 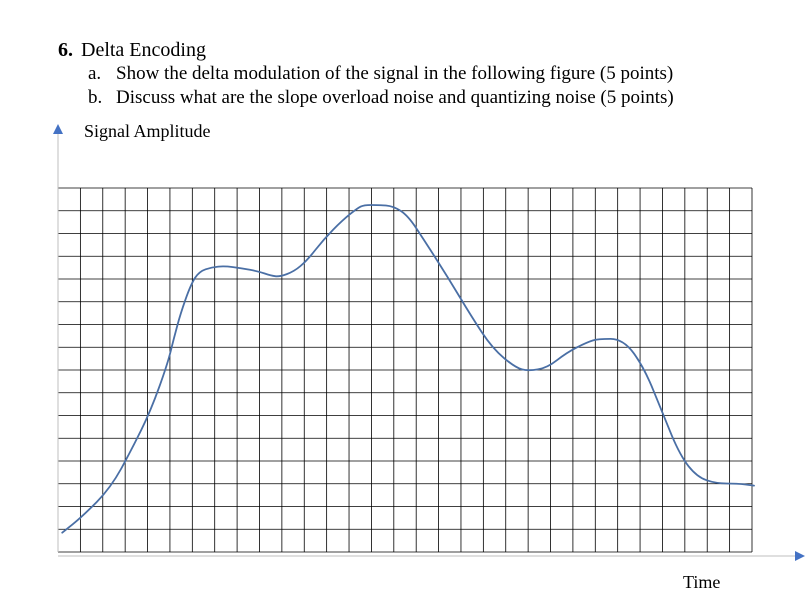 I want to click on y-axis-arrow-icon, so click(x=58, y=129).